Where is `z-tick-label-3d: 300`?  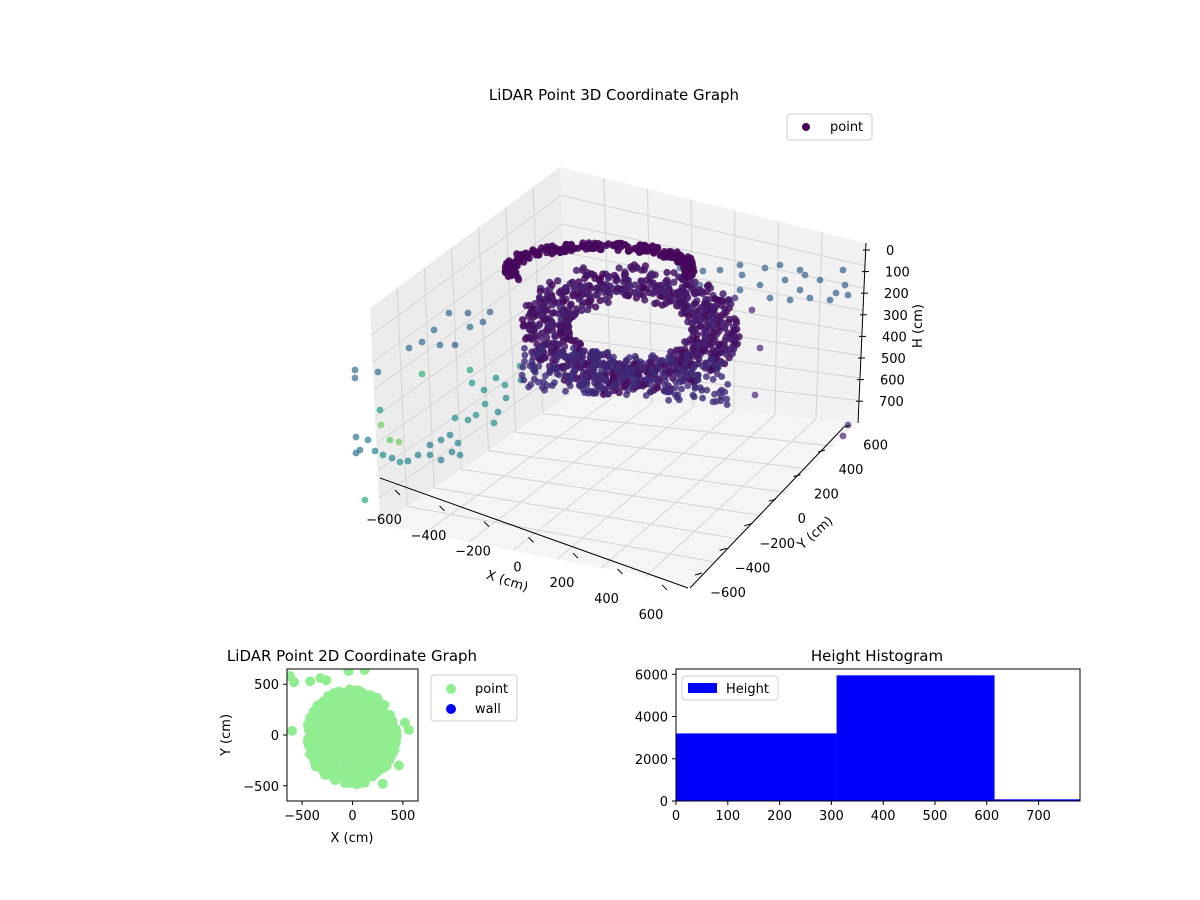 z-tick-label-3d: 300 is located at coordinates (895, 316).